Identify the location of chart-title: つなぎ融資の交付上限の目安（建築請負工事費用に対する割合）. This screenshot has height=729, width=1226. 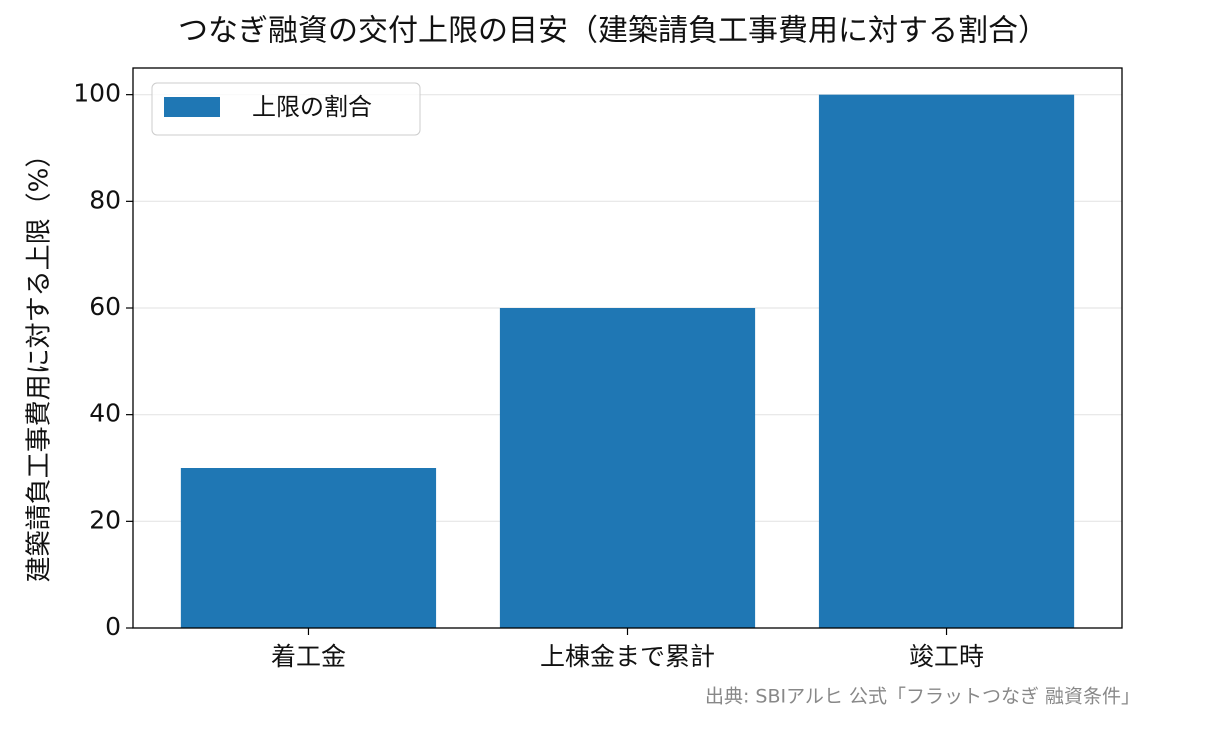
(613, 31).